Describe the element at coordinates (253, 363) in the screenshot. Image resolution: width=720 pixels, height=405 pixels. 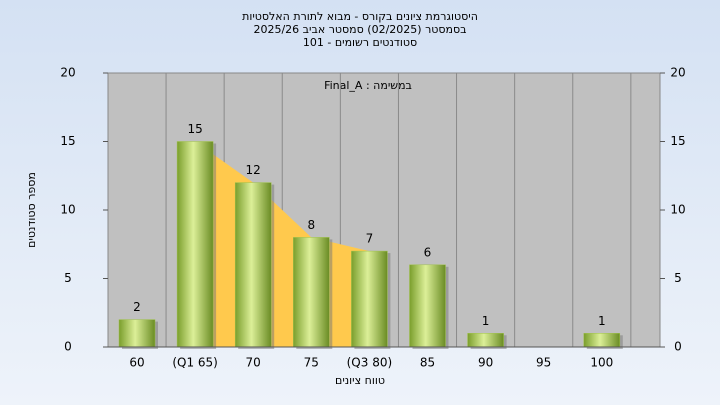
I see `x-tick-label: 70` at that location.